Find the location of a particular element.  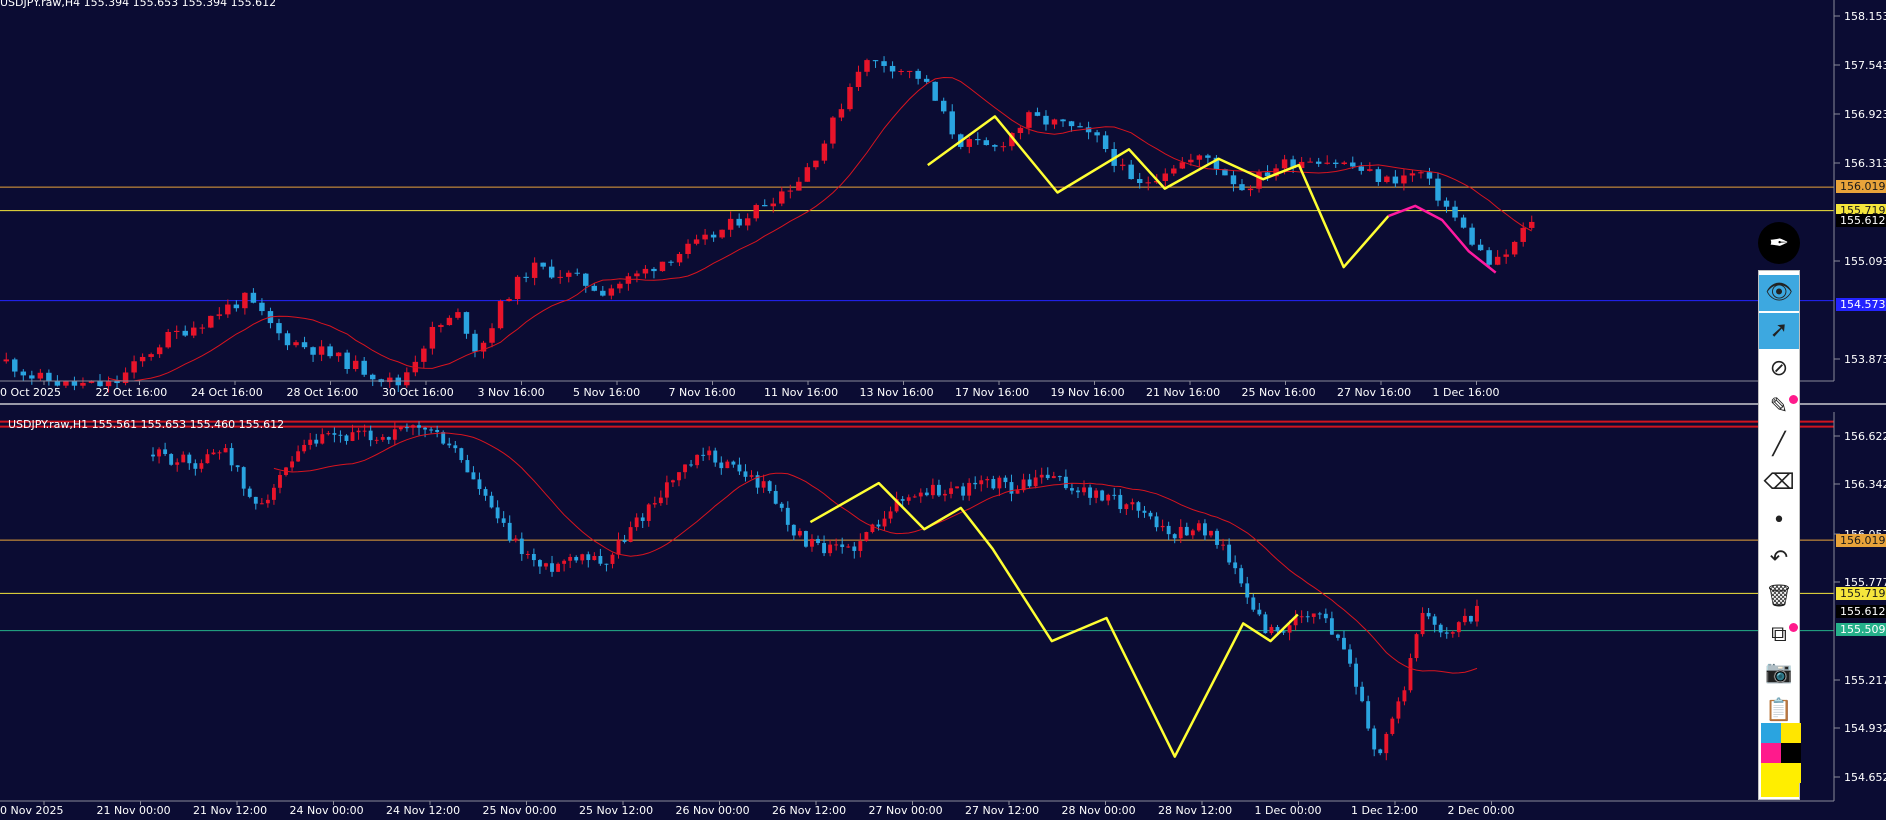

board-icon: ⧉ is located at coordinates (1779, 634).